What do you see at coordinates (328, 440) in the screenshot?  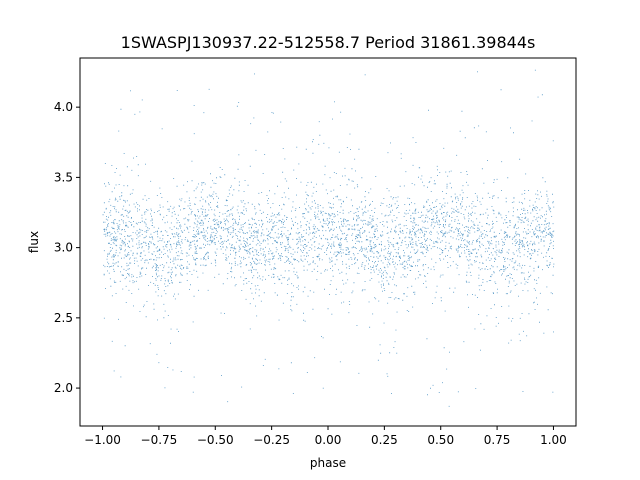 I see `x-tick-label: 0.00` at bounding box center [328, 440].